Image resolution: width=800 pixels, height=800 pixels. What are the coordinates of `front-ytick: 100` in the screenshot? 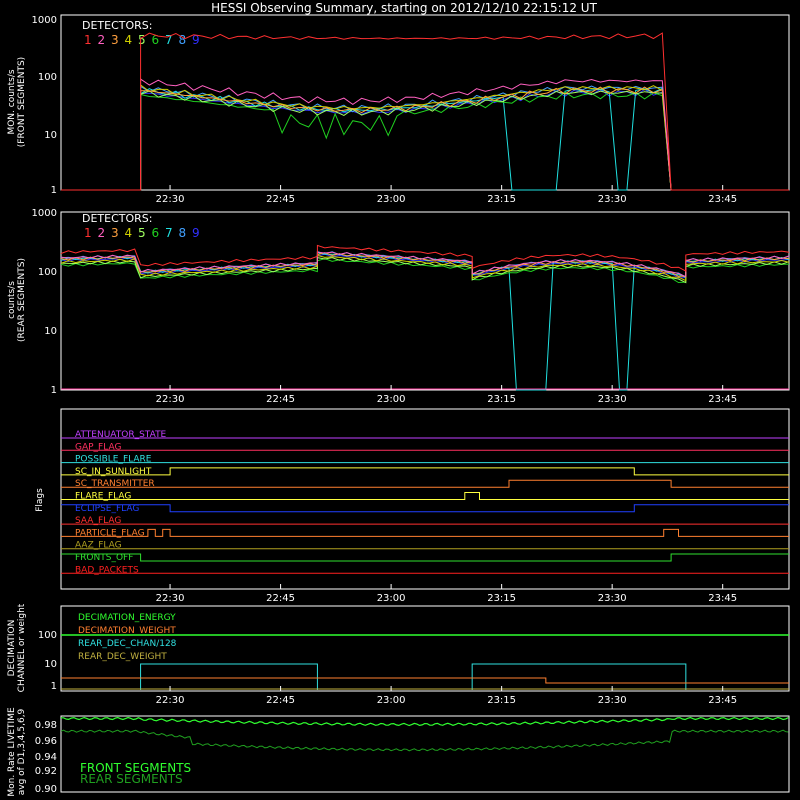 It's located at (47, 77).